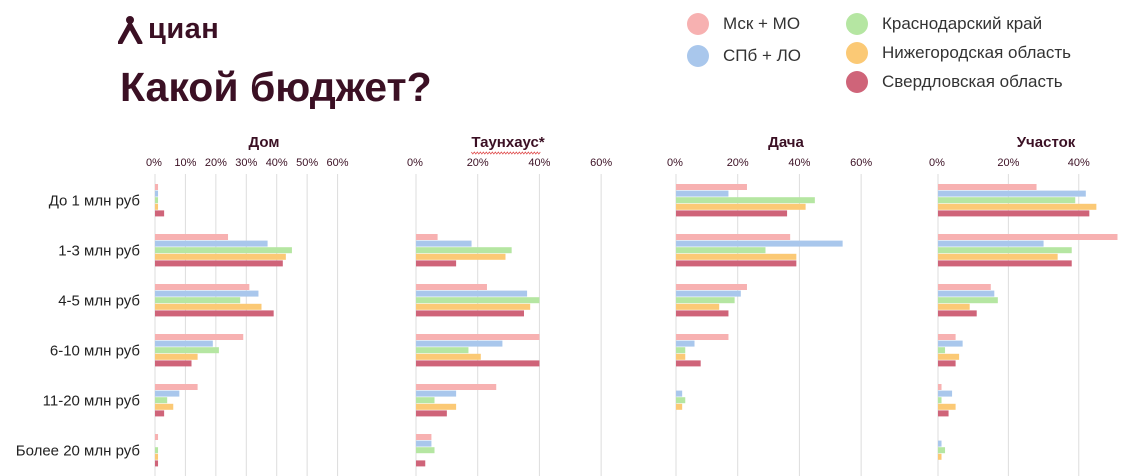 The height and width of the screenshot is (476, 1130). What do you see at coordinates (184, 28) in the screenshot?
I see `brand-name: циан` at bounding box center [184, 28].